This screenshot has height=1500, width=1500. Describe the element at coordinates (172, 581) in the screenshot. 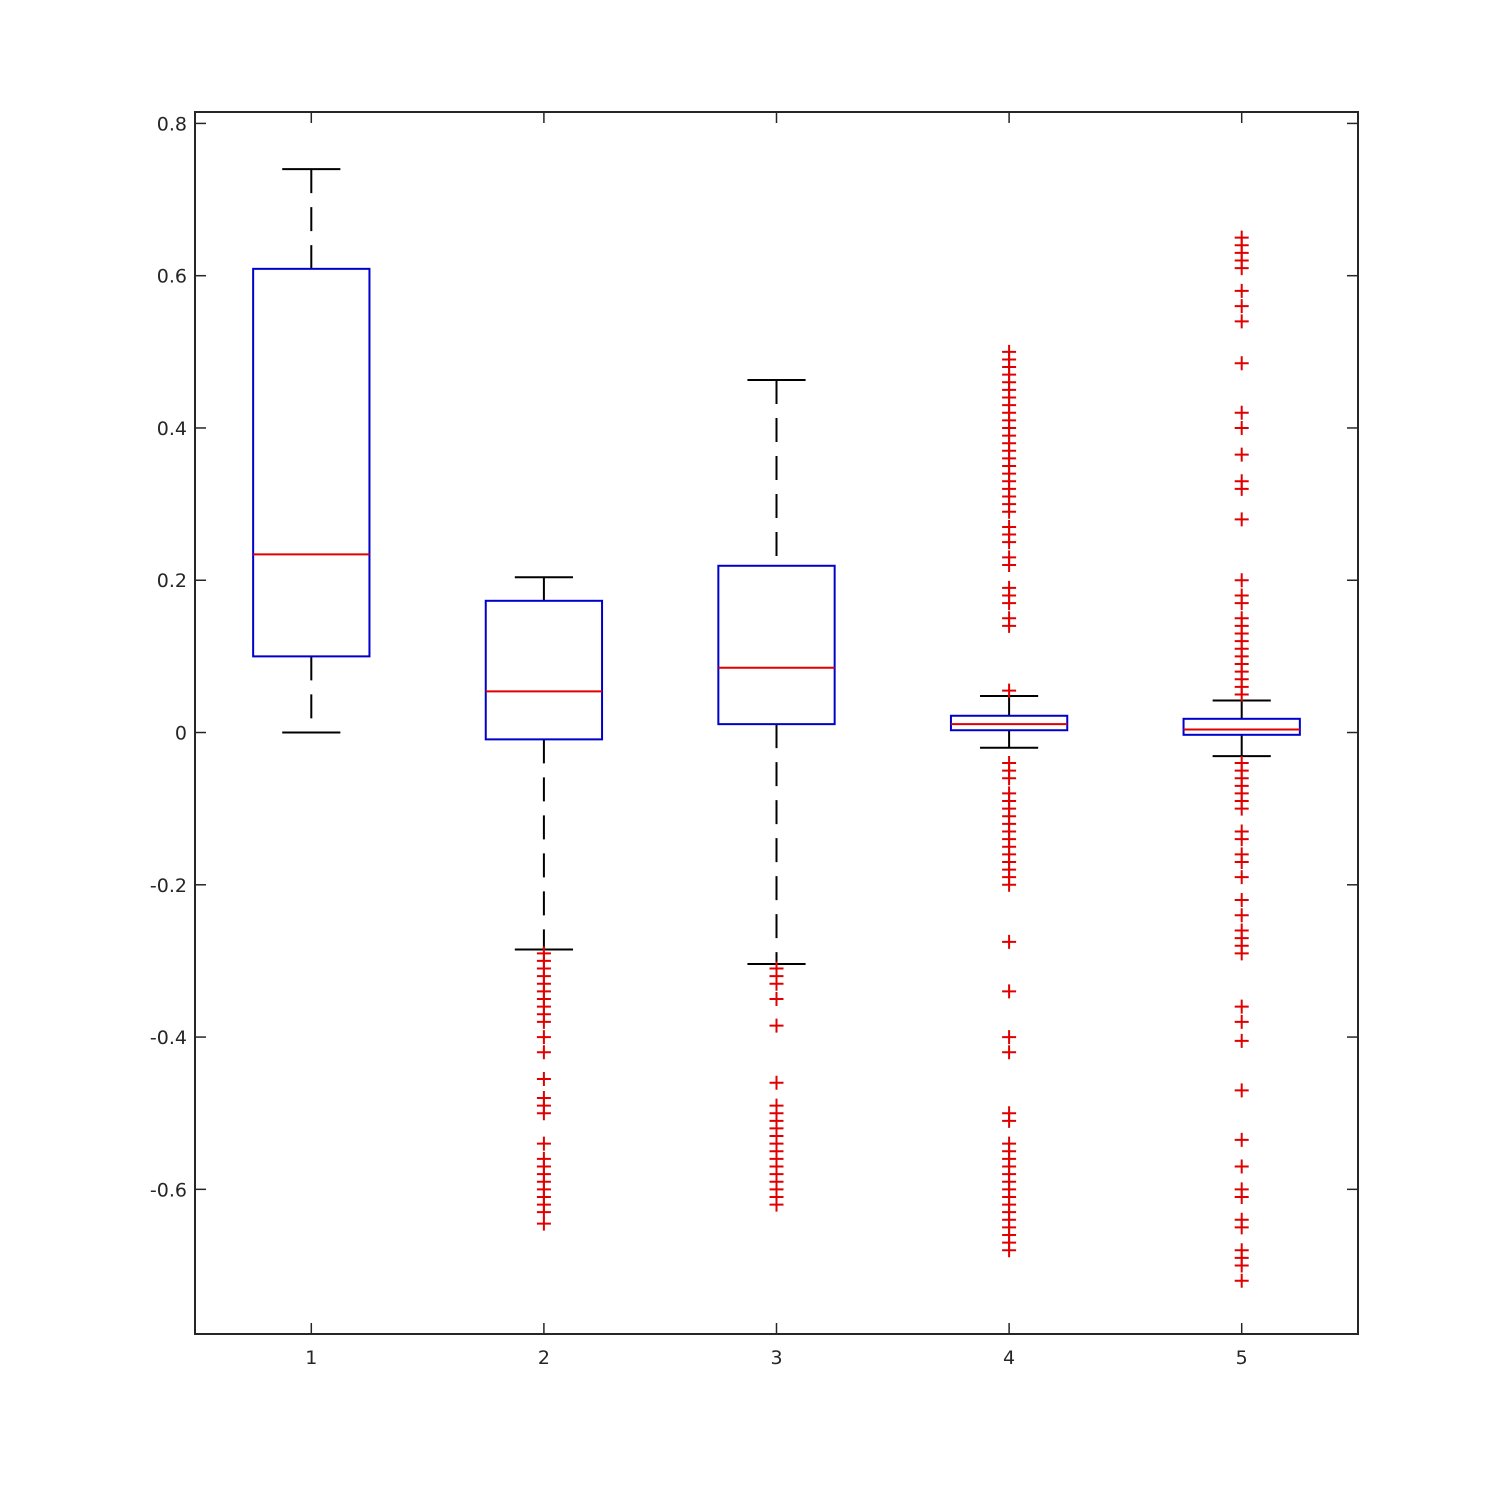

I see `y-tick-label: 0.2` at that location.